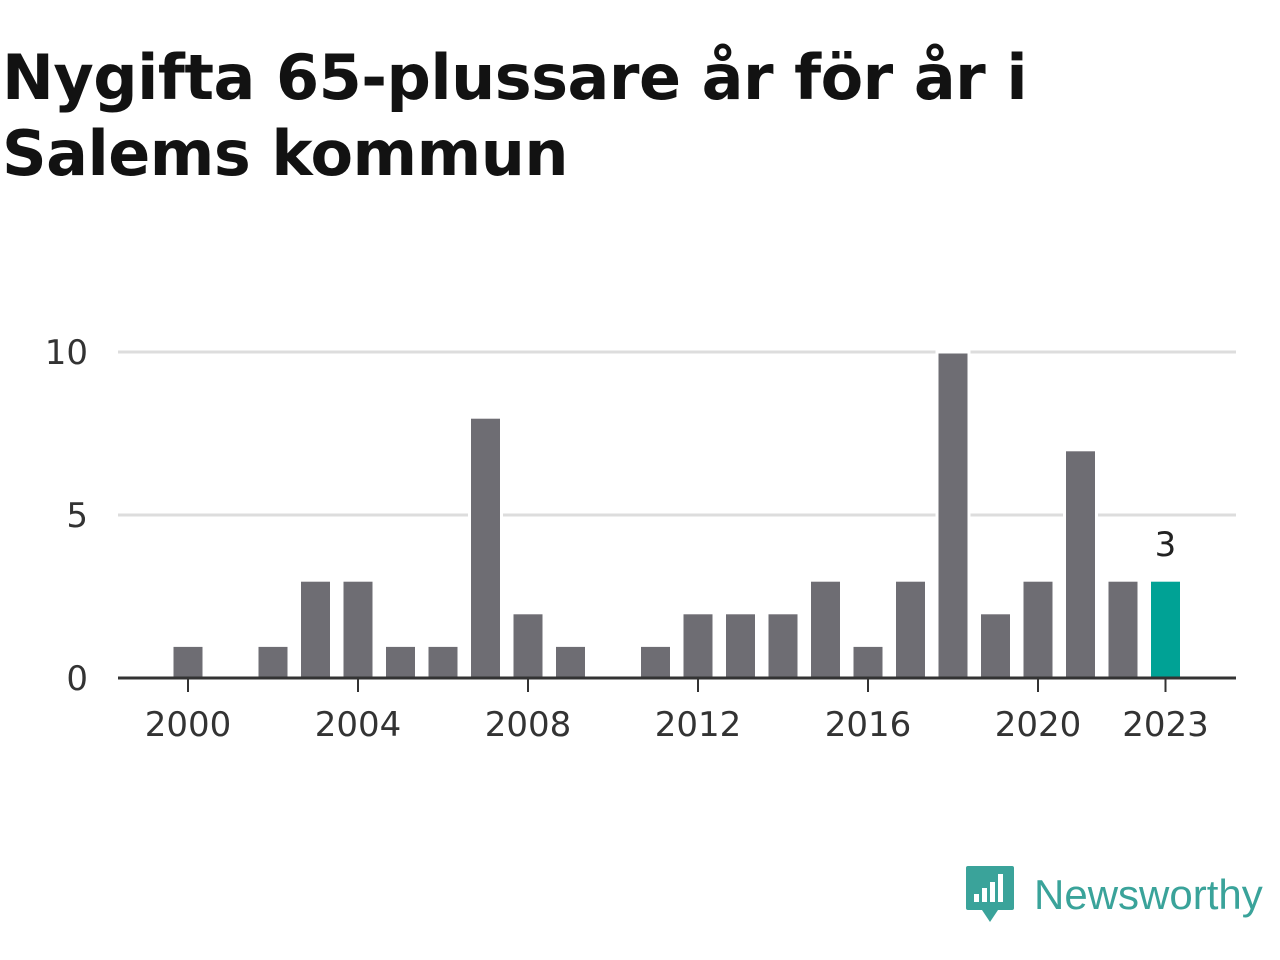 The height and width of the screenshot is (960, 1280). I want to click on x-axis, so click(677, 684).